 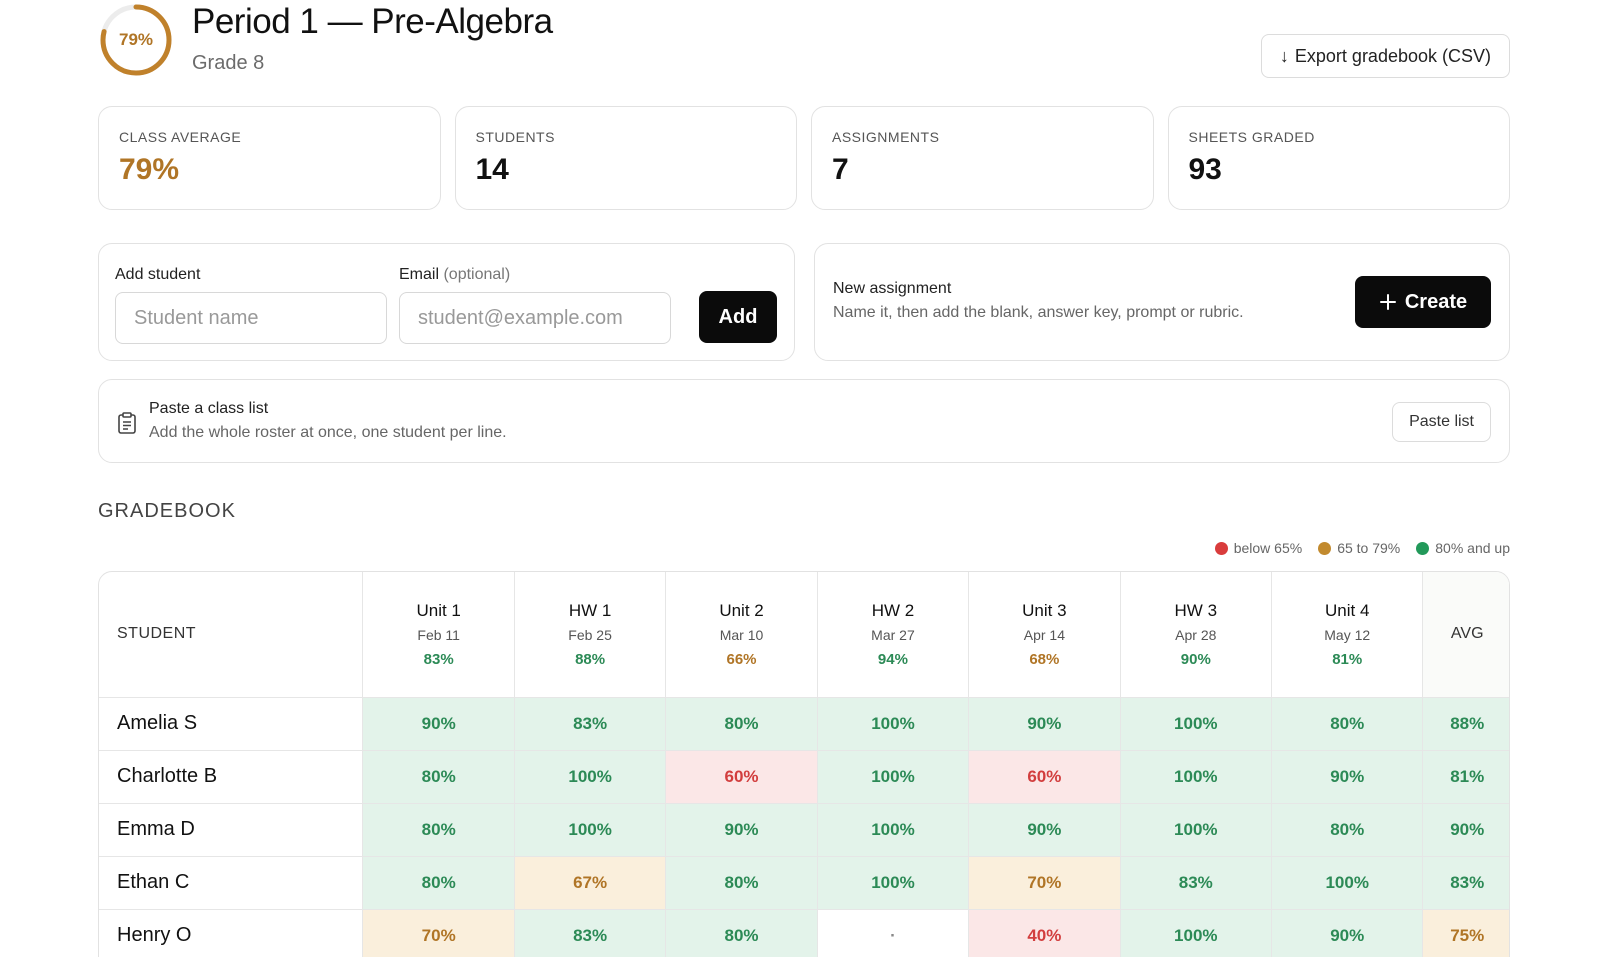 I want to click on assignment-name: HW 2, so click(x=893, y=610).